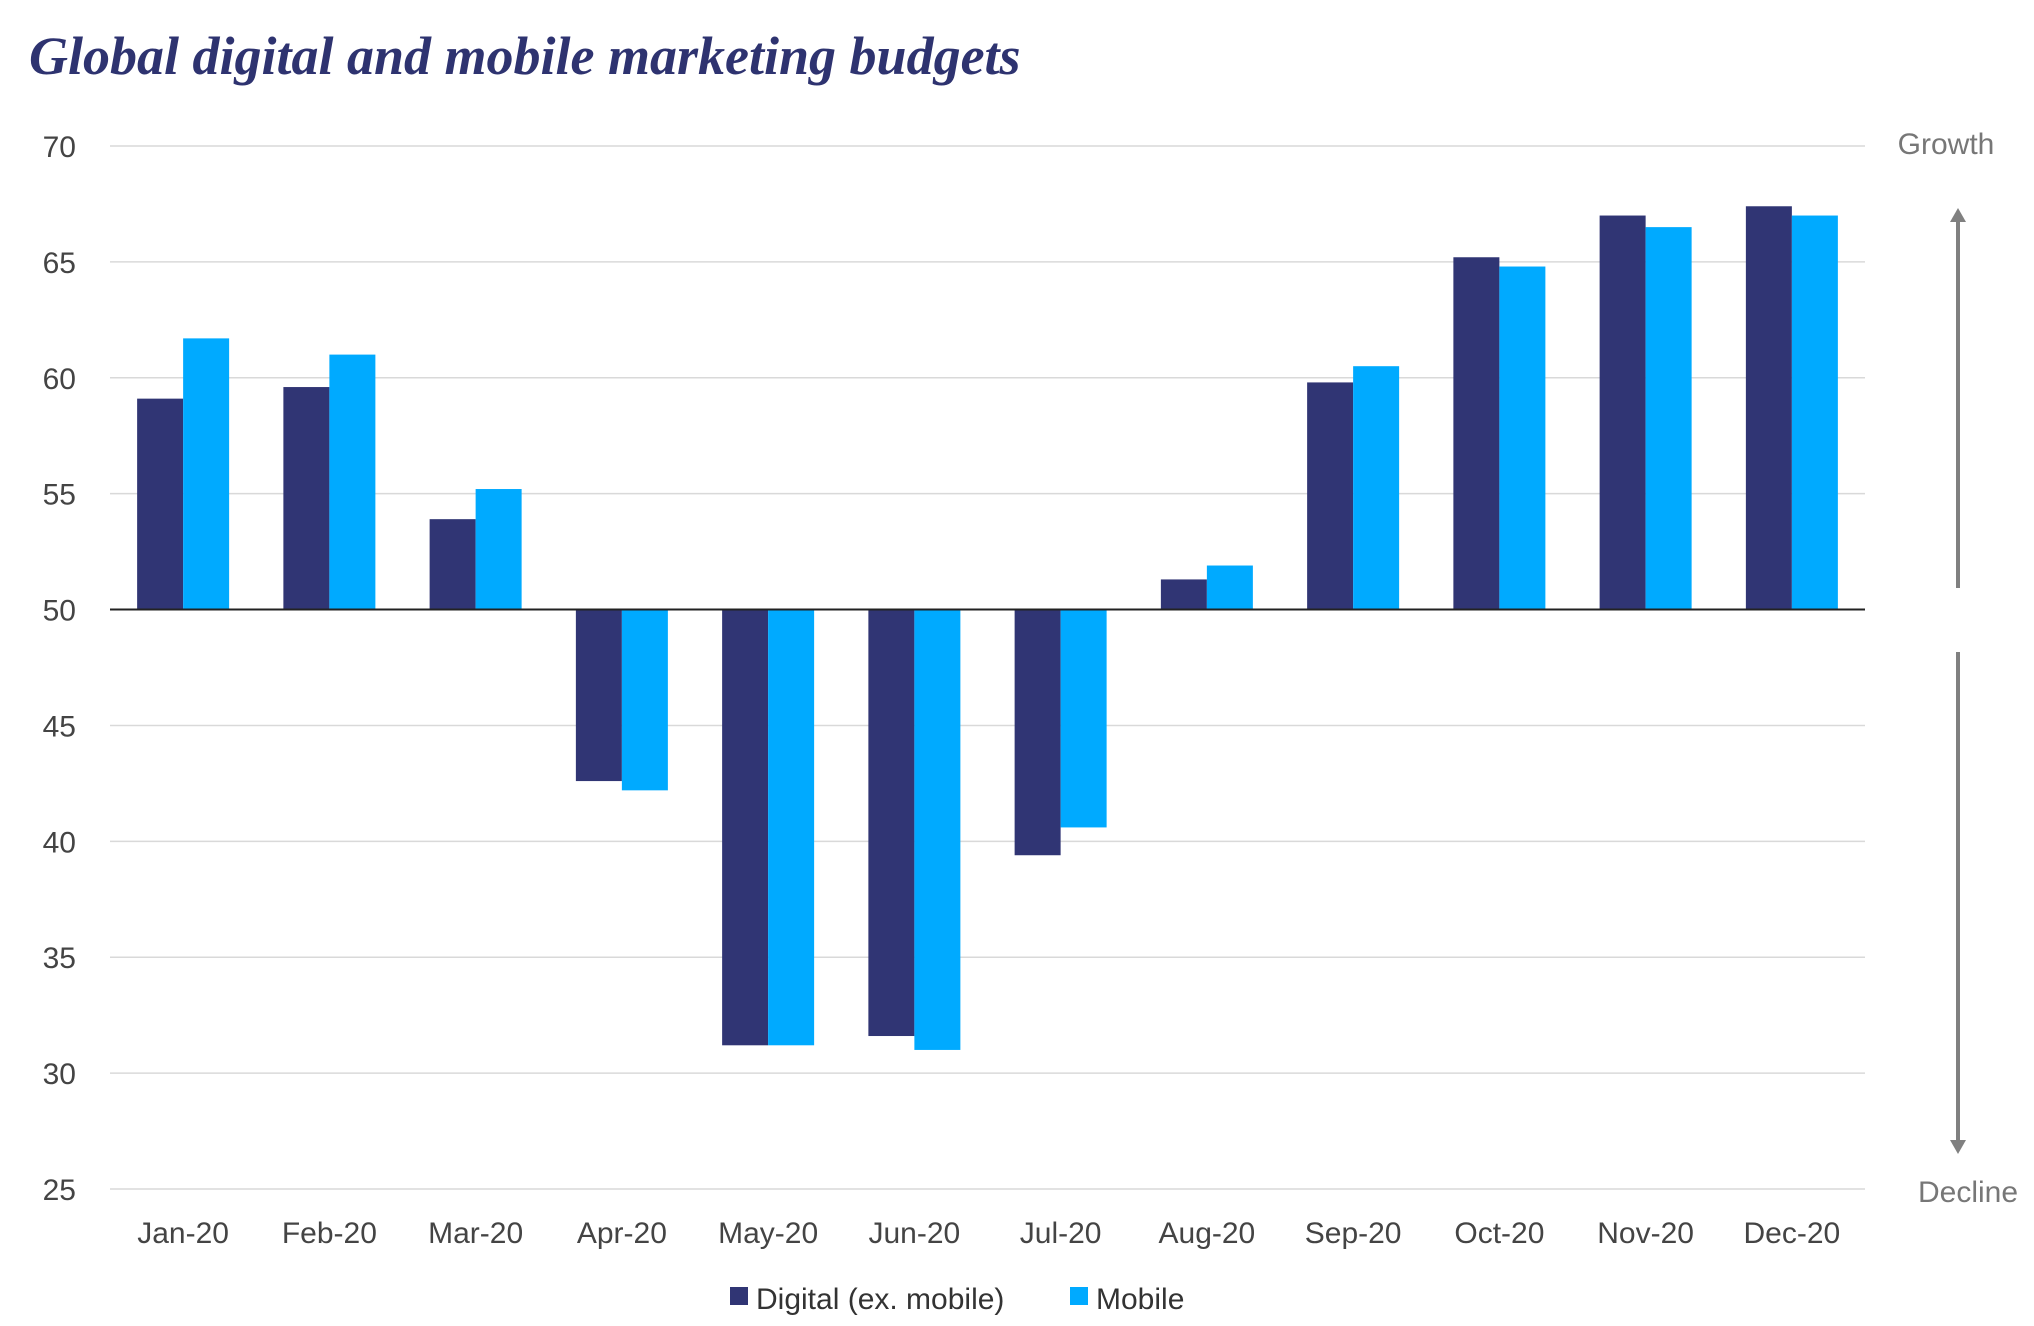 The height and width of the screenshot is (1326, 2034). What do you see at coordinates (1946, 144) in the screenshot?
I see `growth-label: Growth` at bounding box center [1946, 144].